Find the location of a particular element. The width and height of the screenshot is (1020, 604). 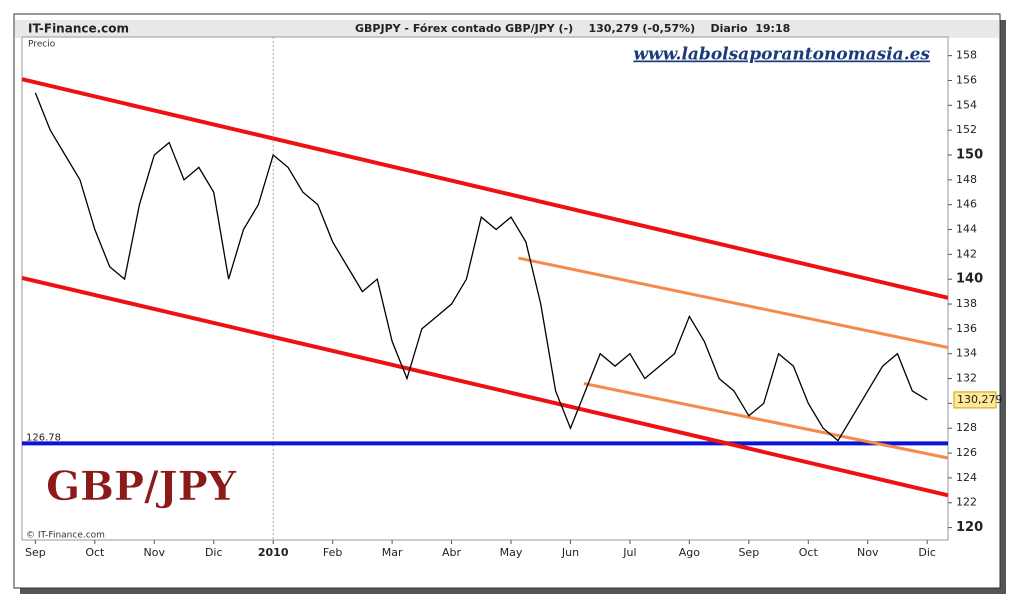

price-label: 130,279 is located at coordinates (980, 399).